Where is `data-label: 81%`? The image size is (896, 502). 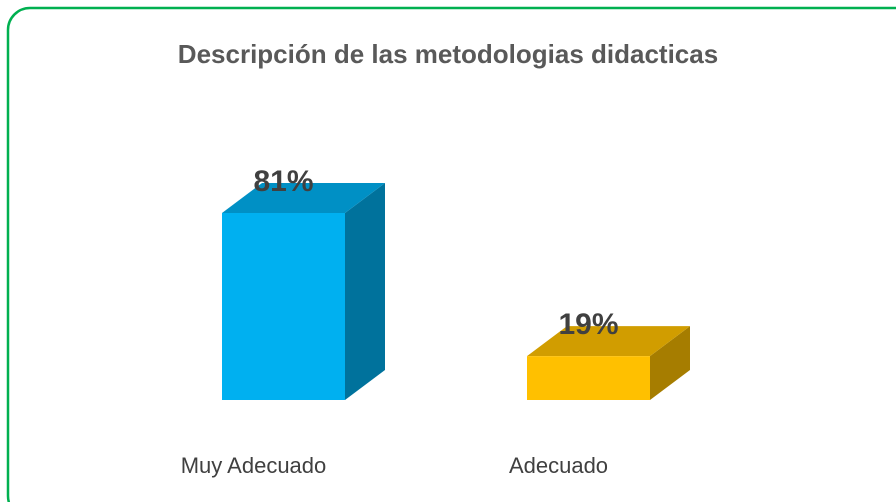
data-label: 81% is located at coordinates (283, 181).